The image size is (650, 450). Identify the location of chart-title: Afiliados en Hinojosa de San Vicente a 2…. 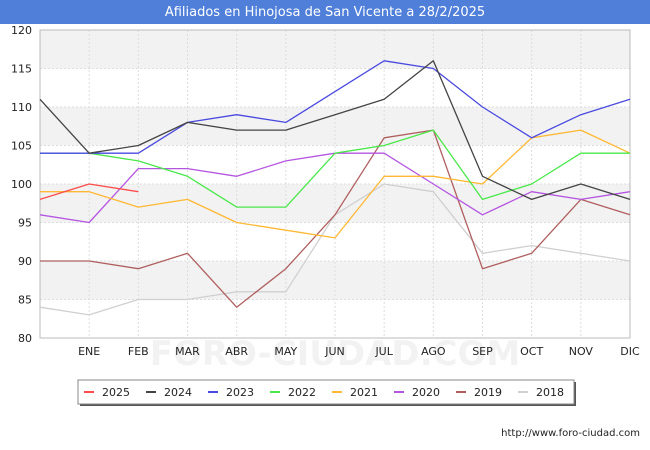
(325, 12).